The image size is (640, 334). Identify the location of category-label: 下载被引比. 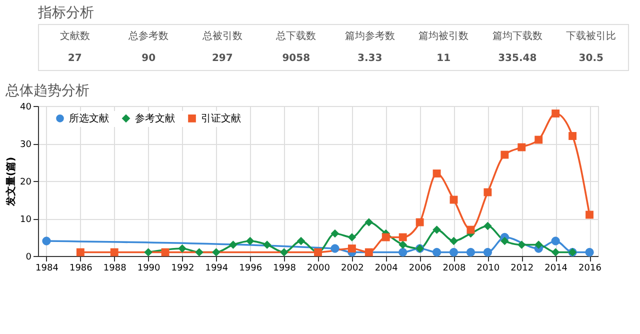
(591, 36).